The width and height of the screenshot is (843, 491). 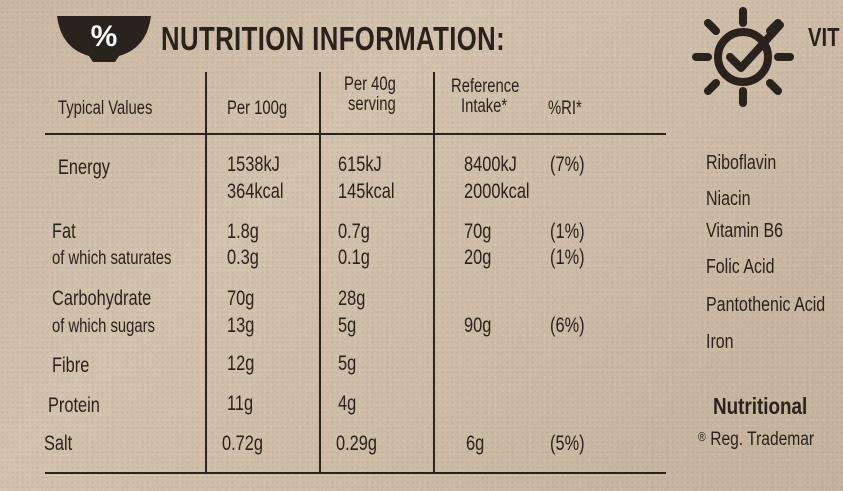 What do you see at coordinates (105, 108) in the screenshot?
I see `header-typical-values: Typical Values` at bounding box center [105, 108].